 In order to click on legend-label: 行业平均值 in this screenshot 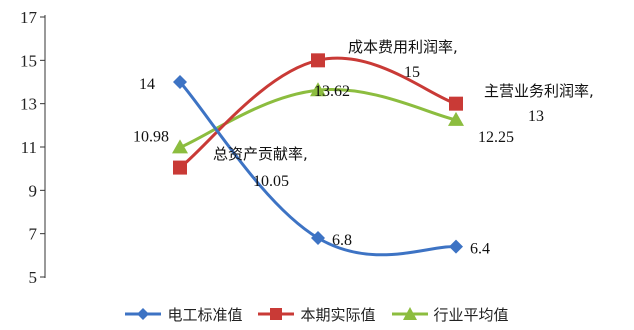, I will do `click(471, 314)`.